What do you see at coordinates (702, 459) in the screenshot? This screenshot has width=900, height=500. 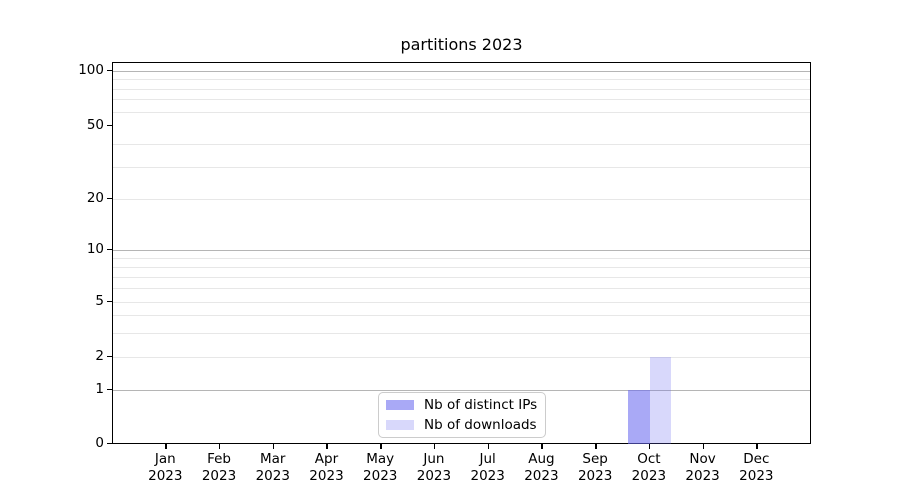 I see `x-tick-month: Nov` at bounding box center [702, 459].